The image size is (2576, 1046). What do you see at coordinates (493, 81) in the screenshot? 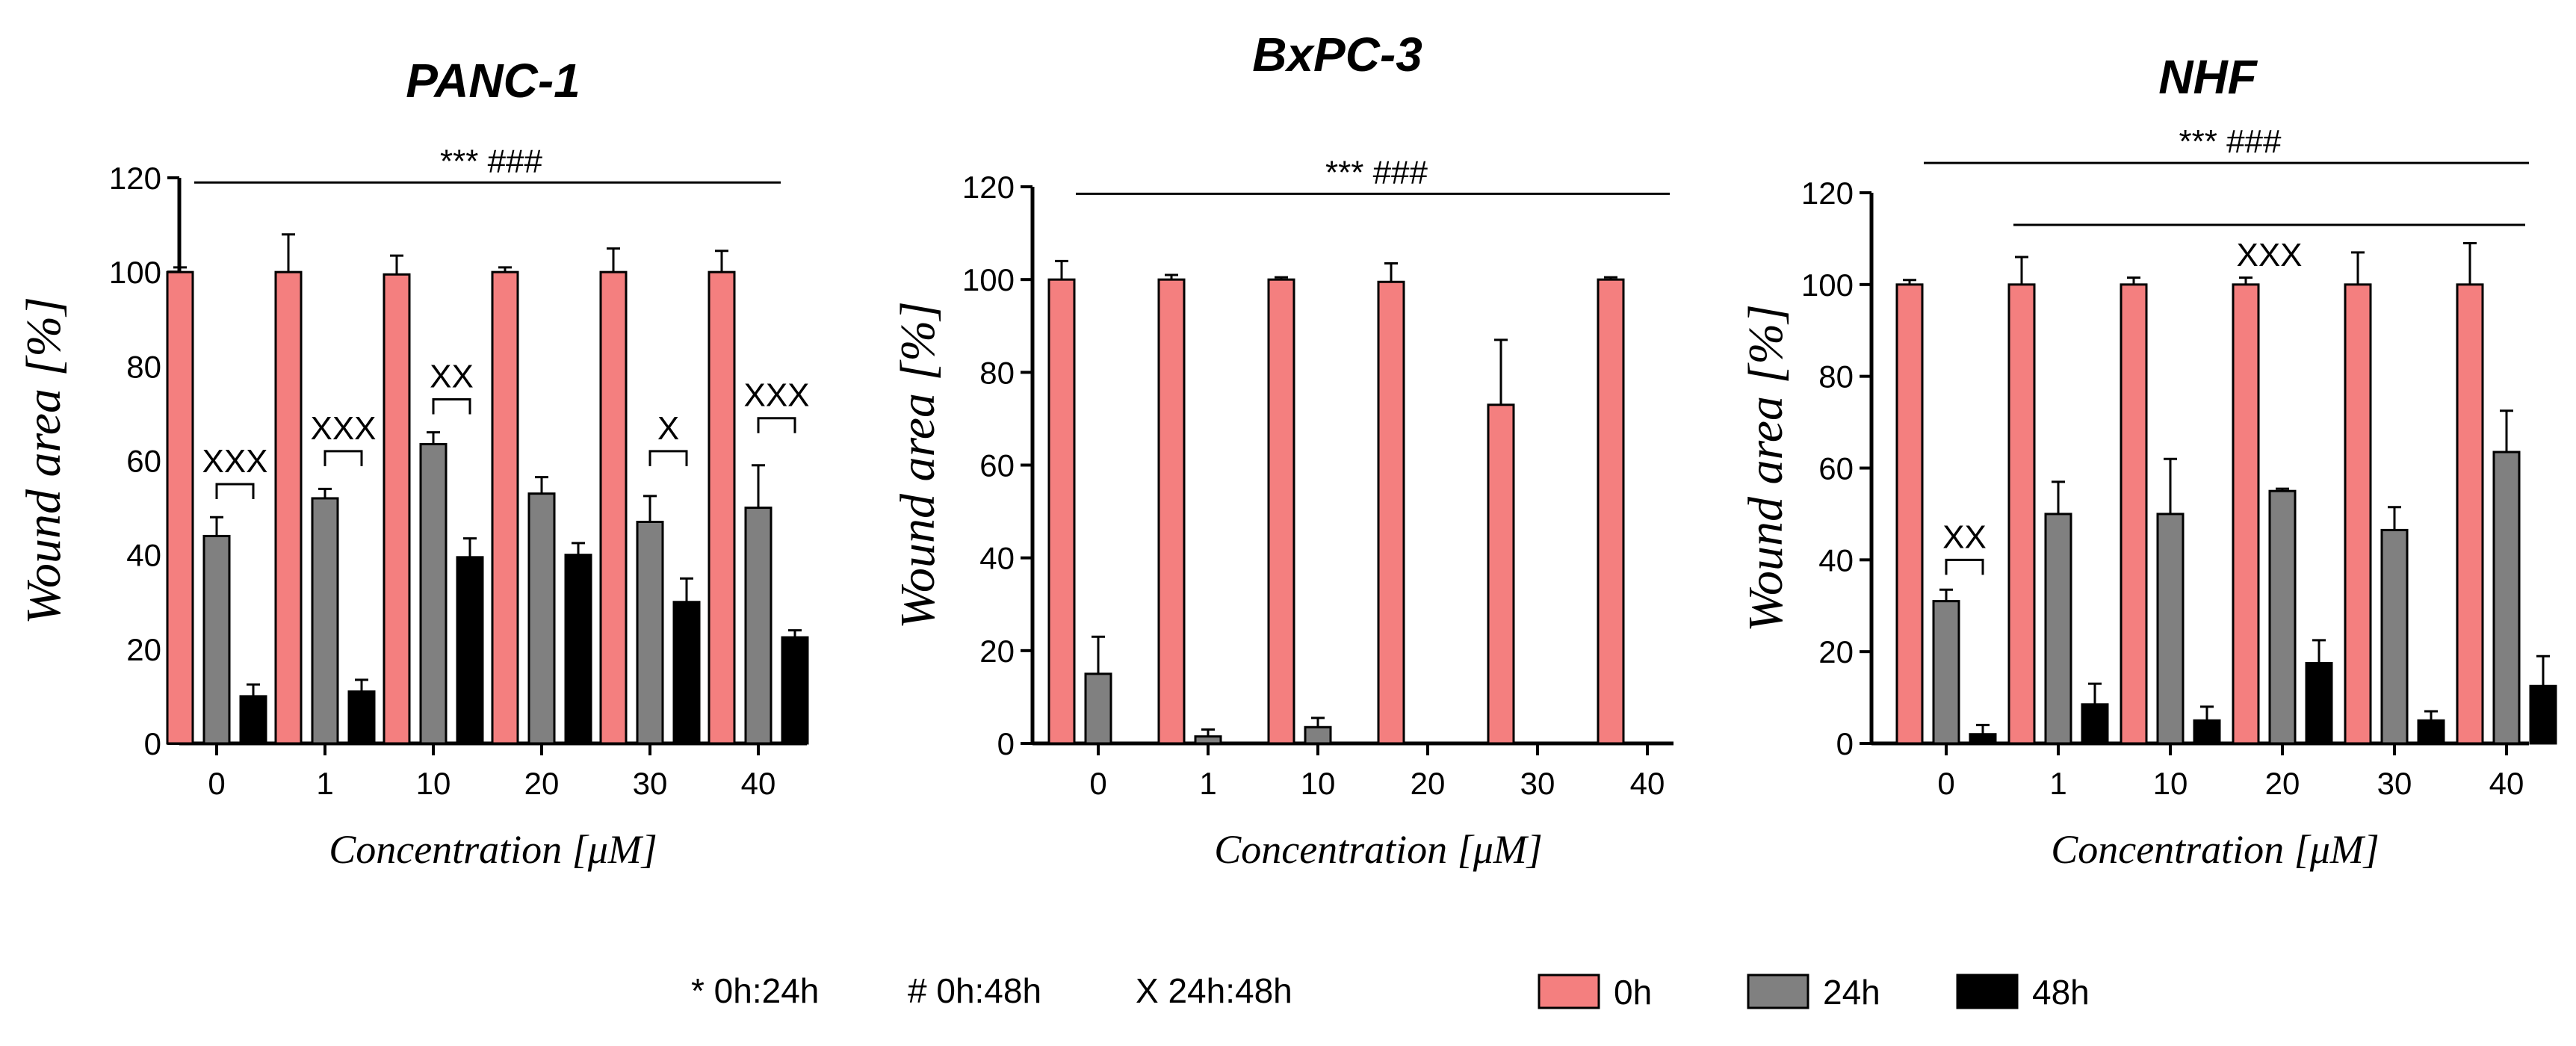
I see `chart-title: PANC-1` at bounding box center [493, 81].